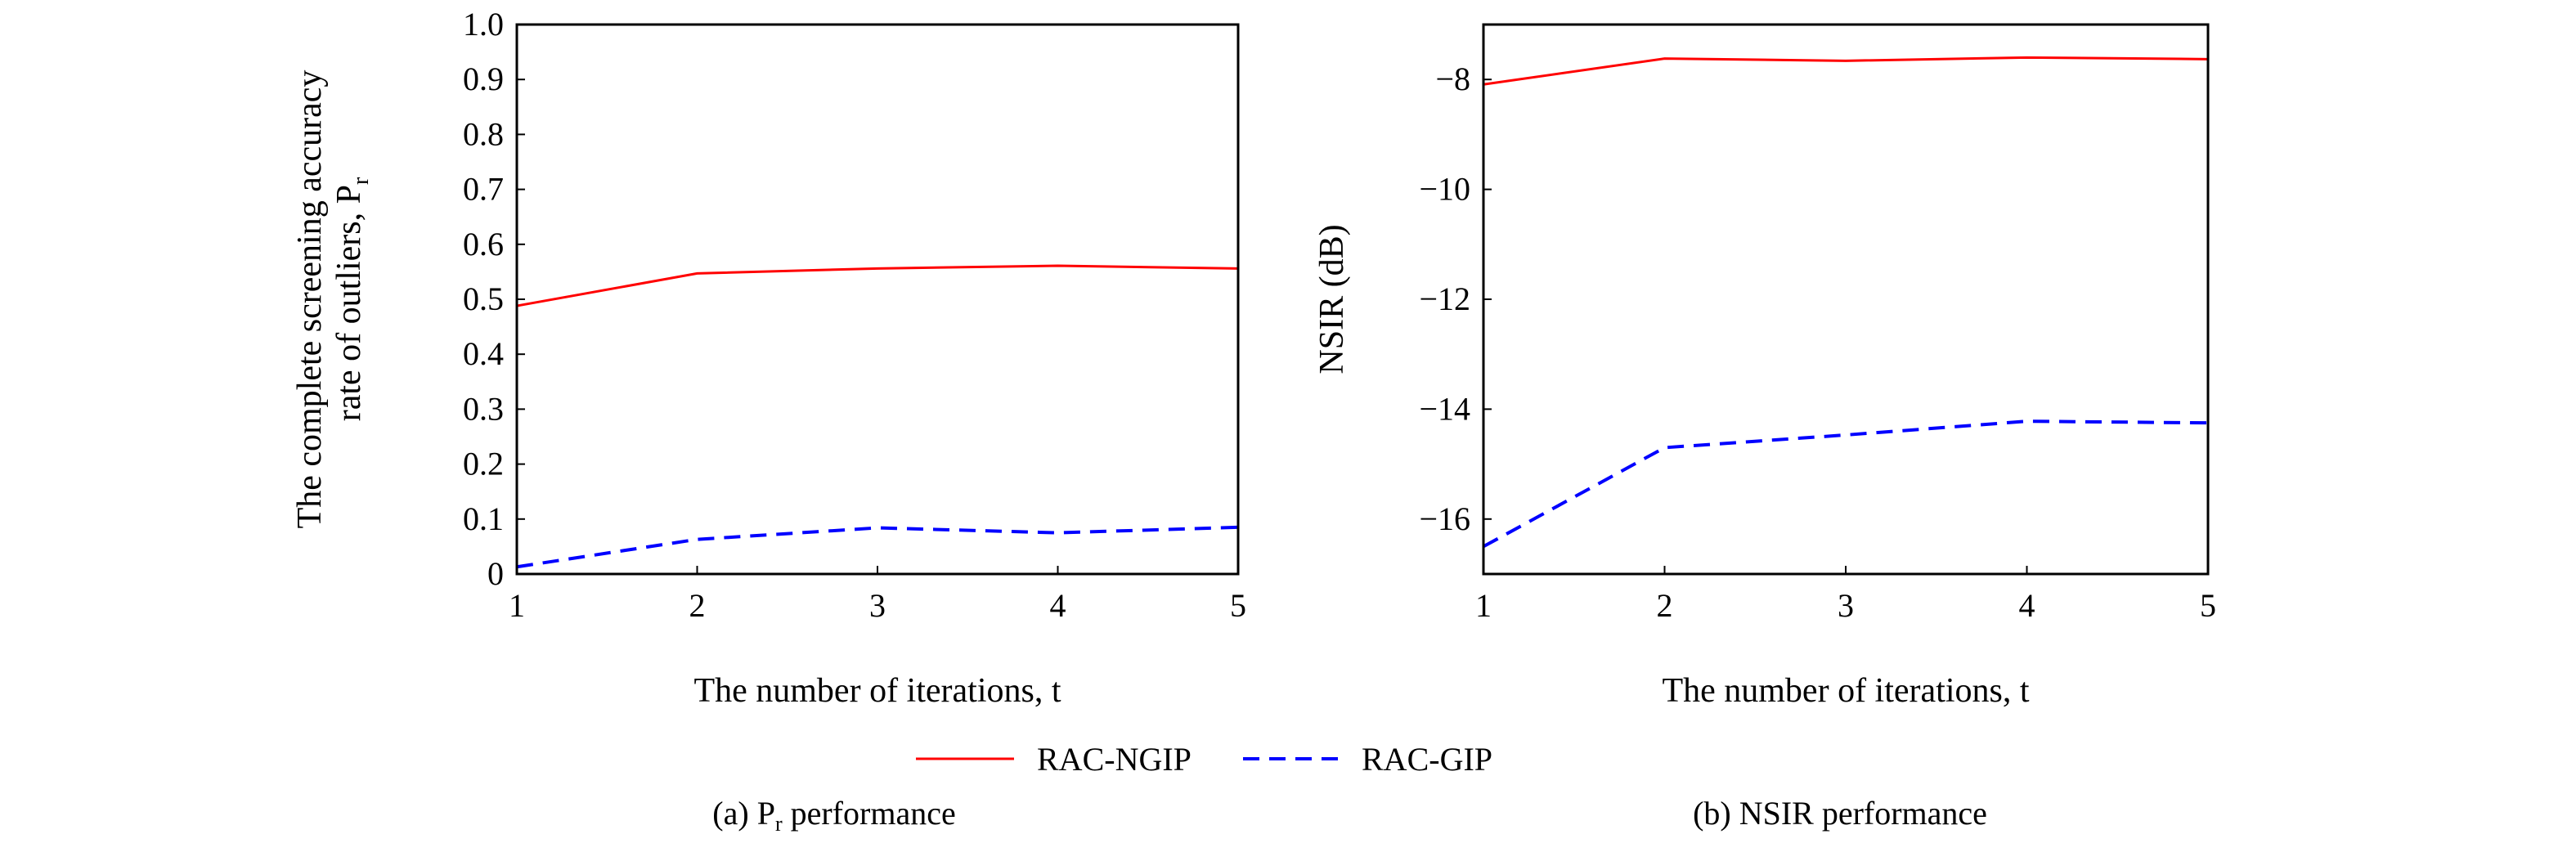  What do you see at coordinates (1058, 605) in the screenshot?
I see `panel-a-xtick-label: 4` at bounding box center [1058, 605].